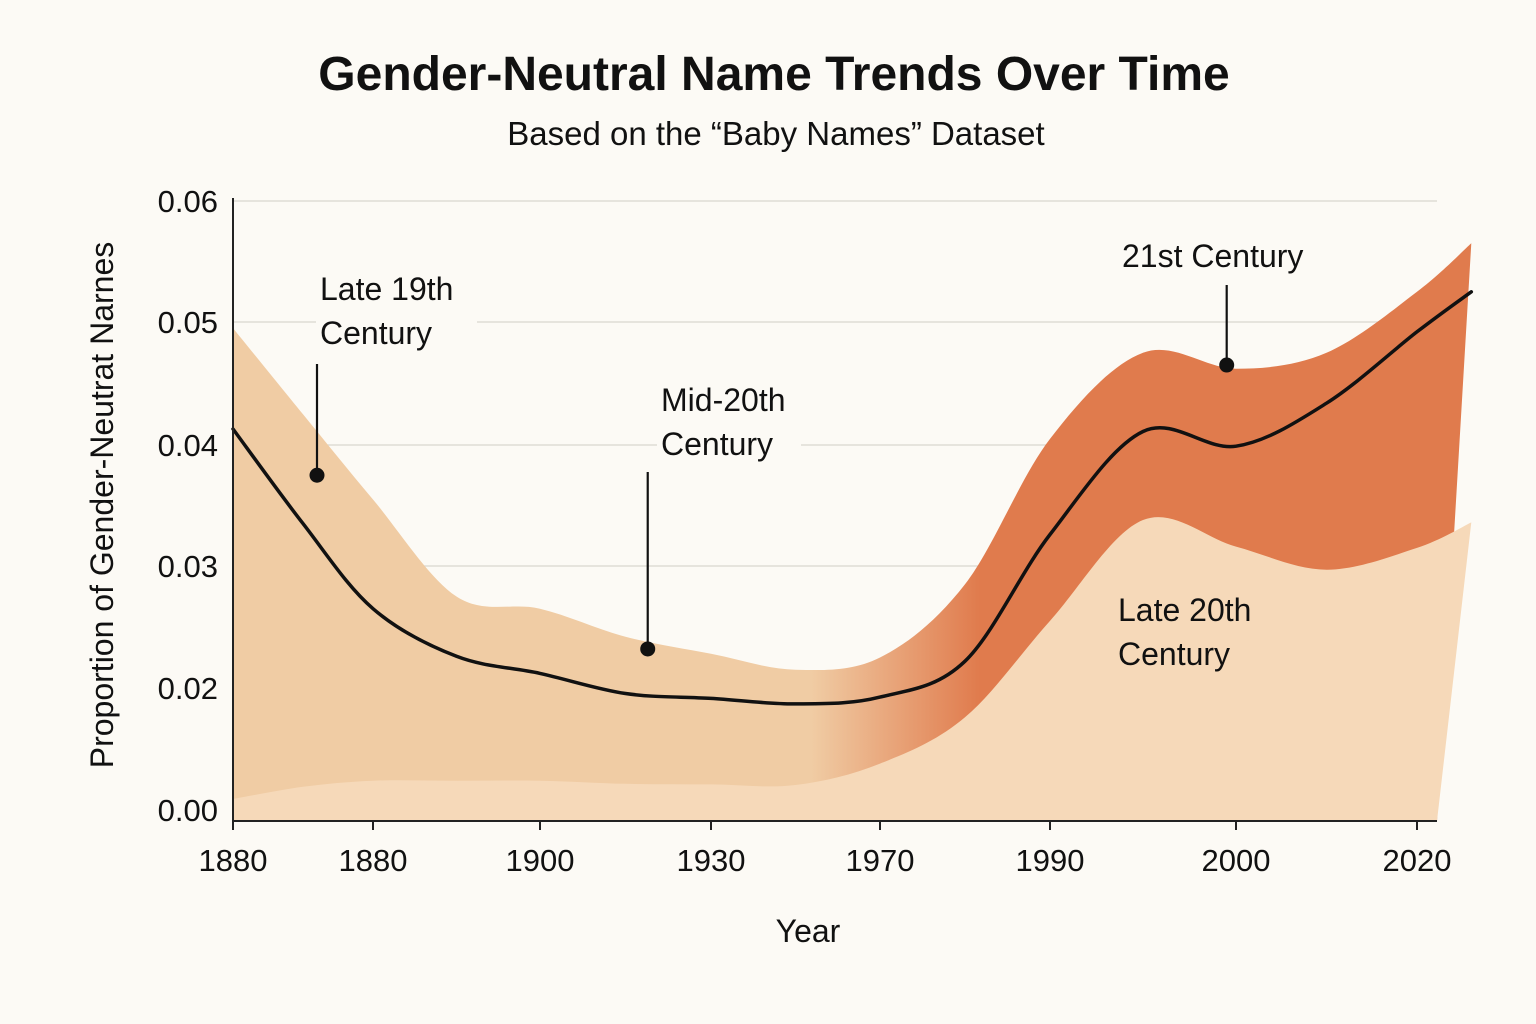 This screenshot has width=1536, height=1024. Describe the element at coordinates (1417, 860) in the screenshot. I see `x-tick-label: 2020` at that location.